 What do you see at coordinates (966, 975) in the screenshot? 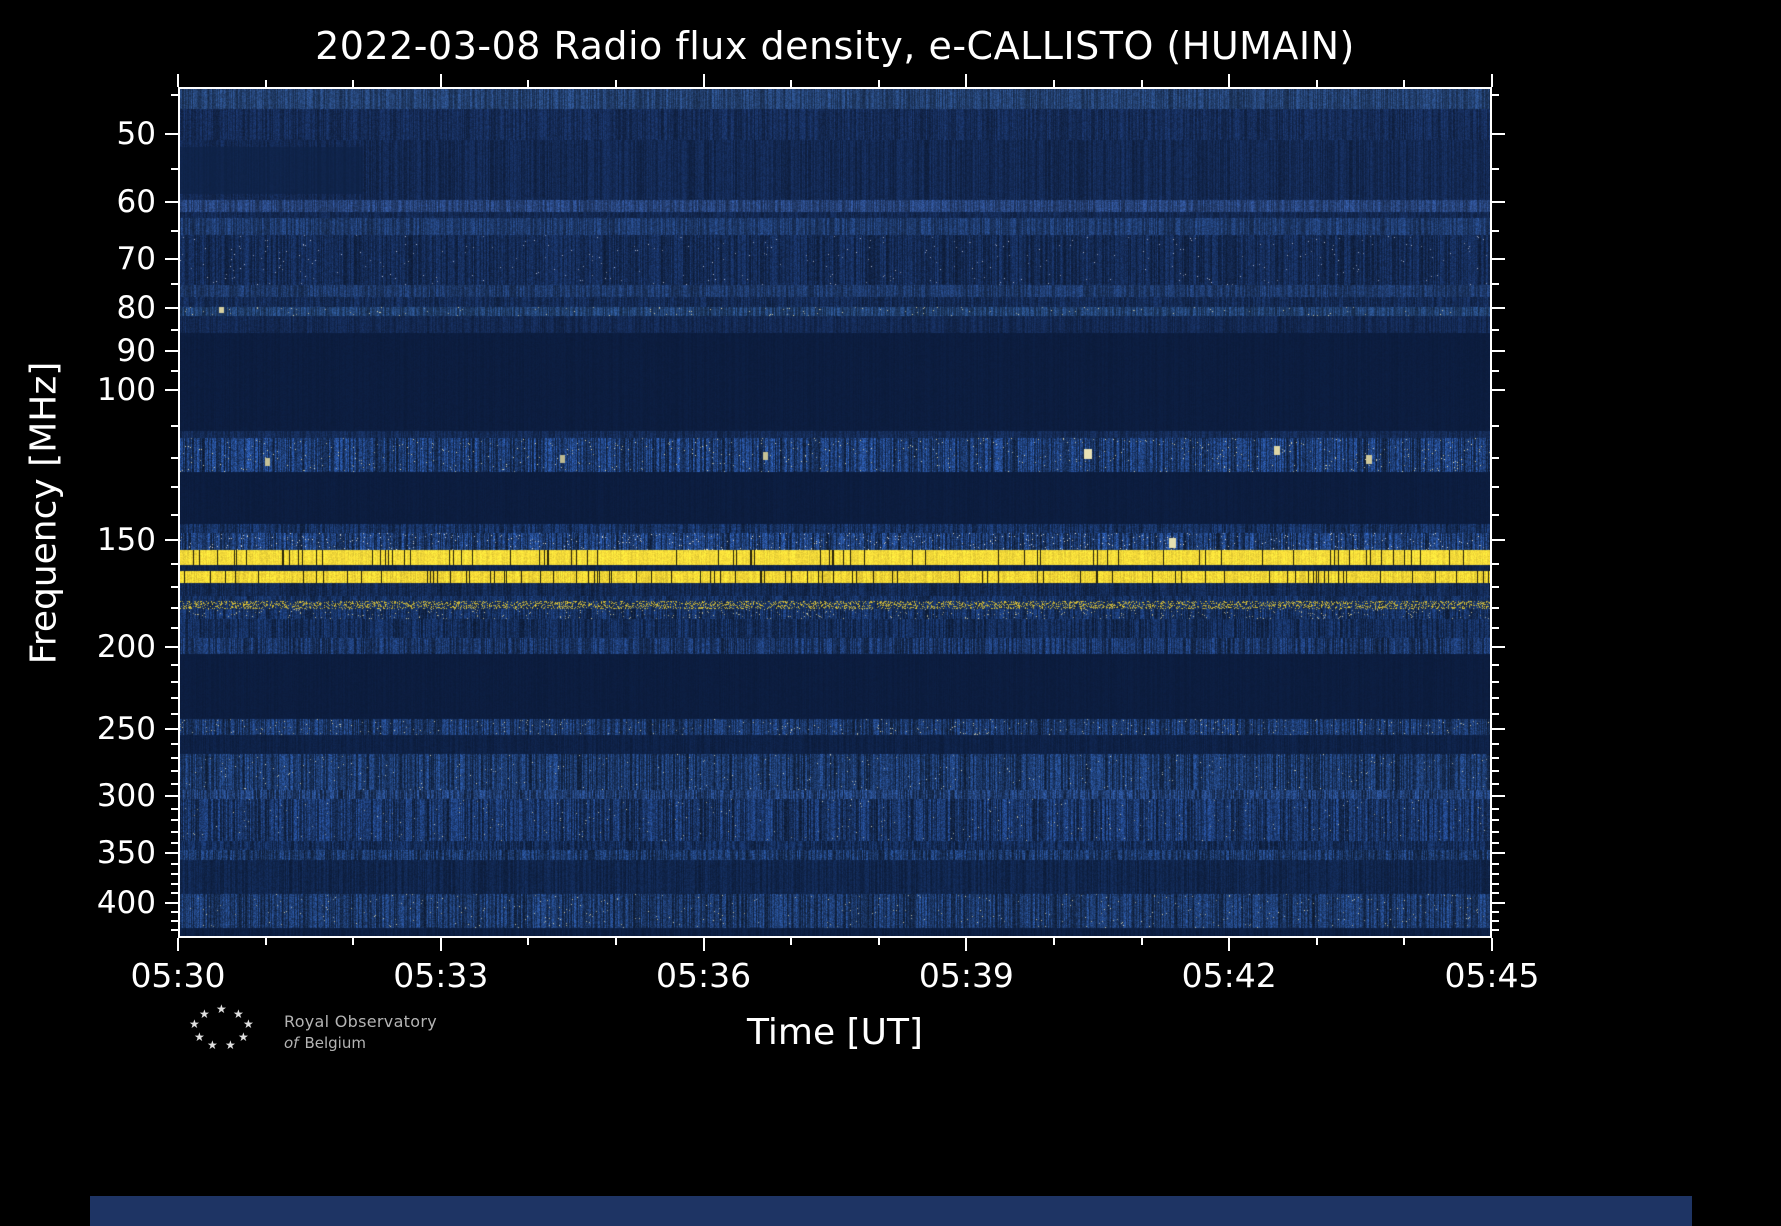
I see `x-tick-label: 05:39` at bounding box center [966, 975].